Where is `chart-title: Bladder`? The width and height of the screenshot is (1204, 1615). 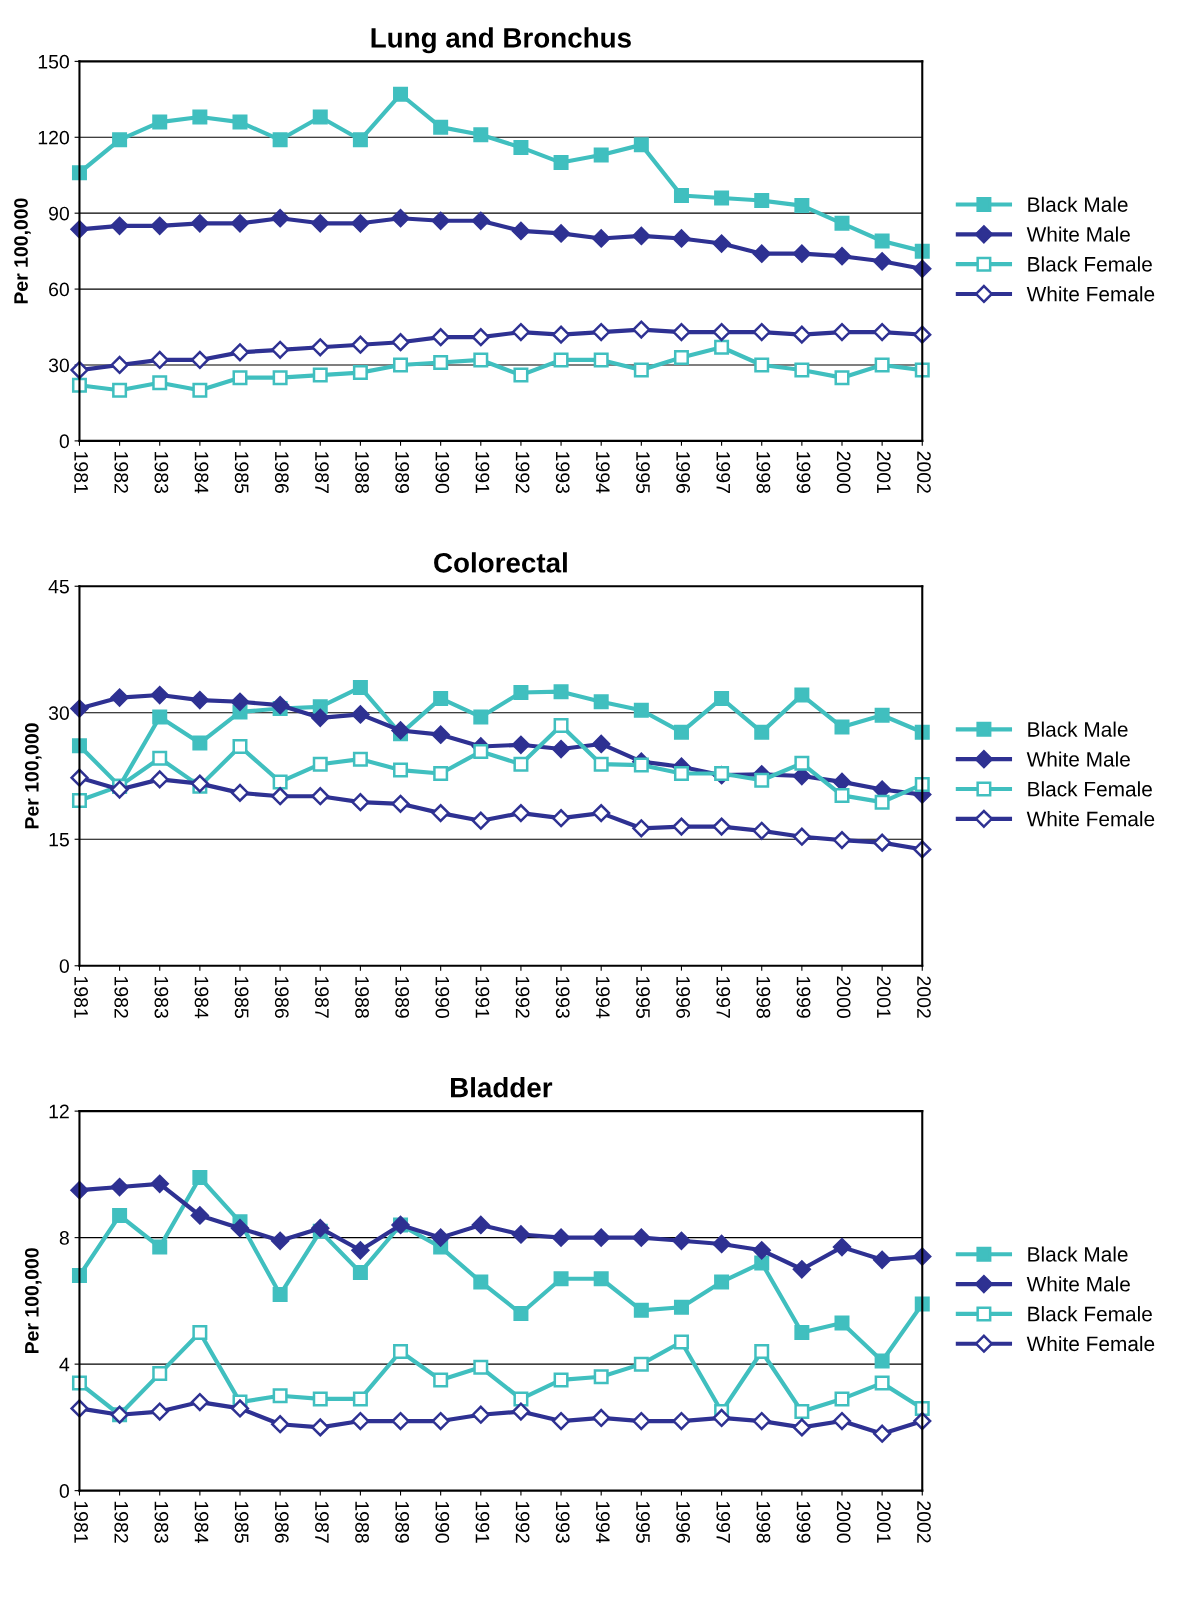 chart-title: Bladder is located at coordinates (502, 1087).